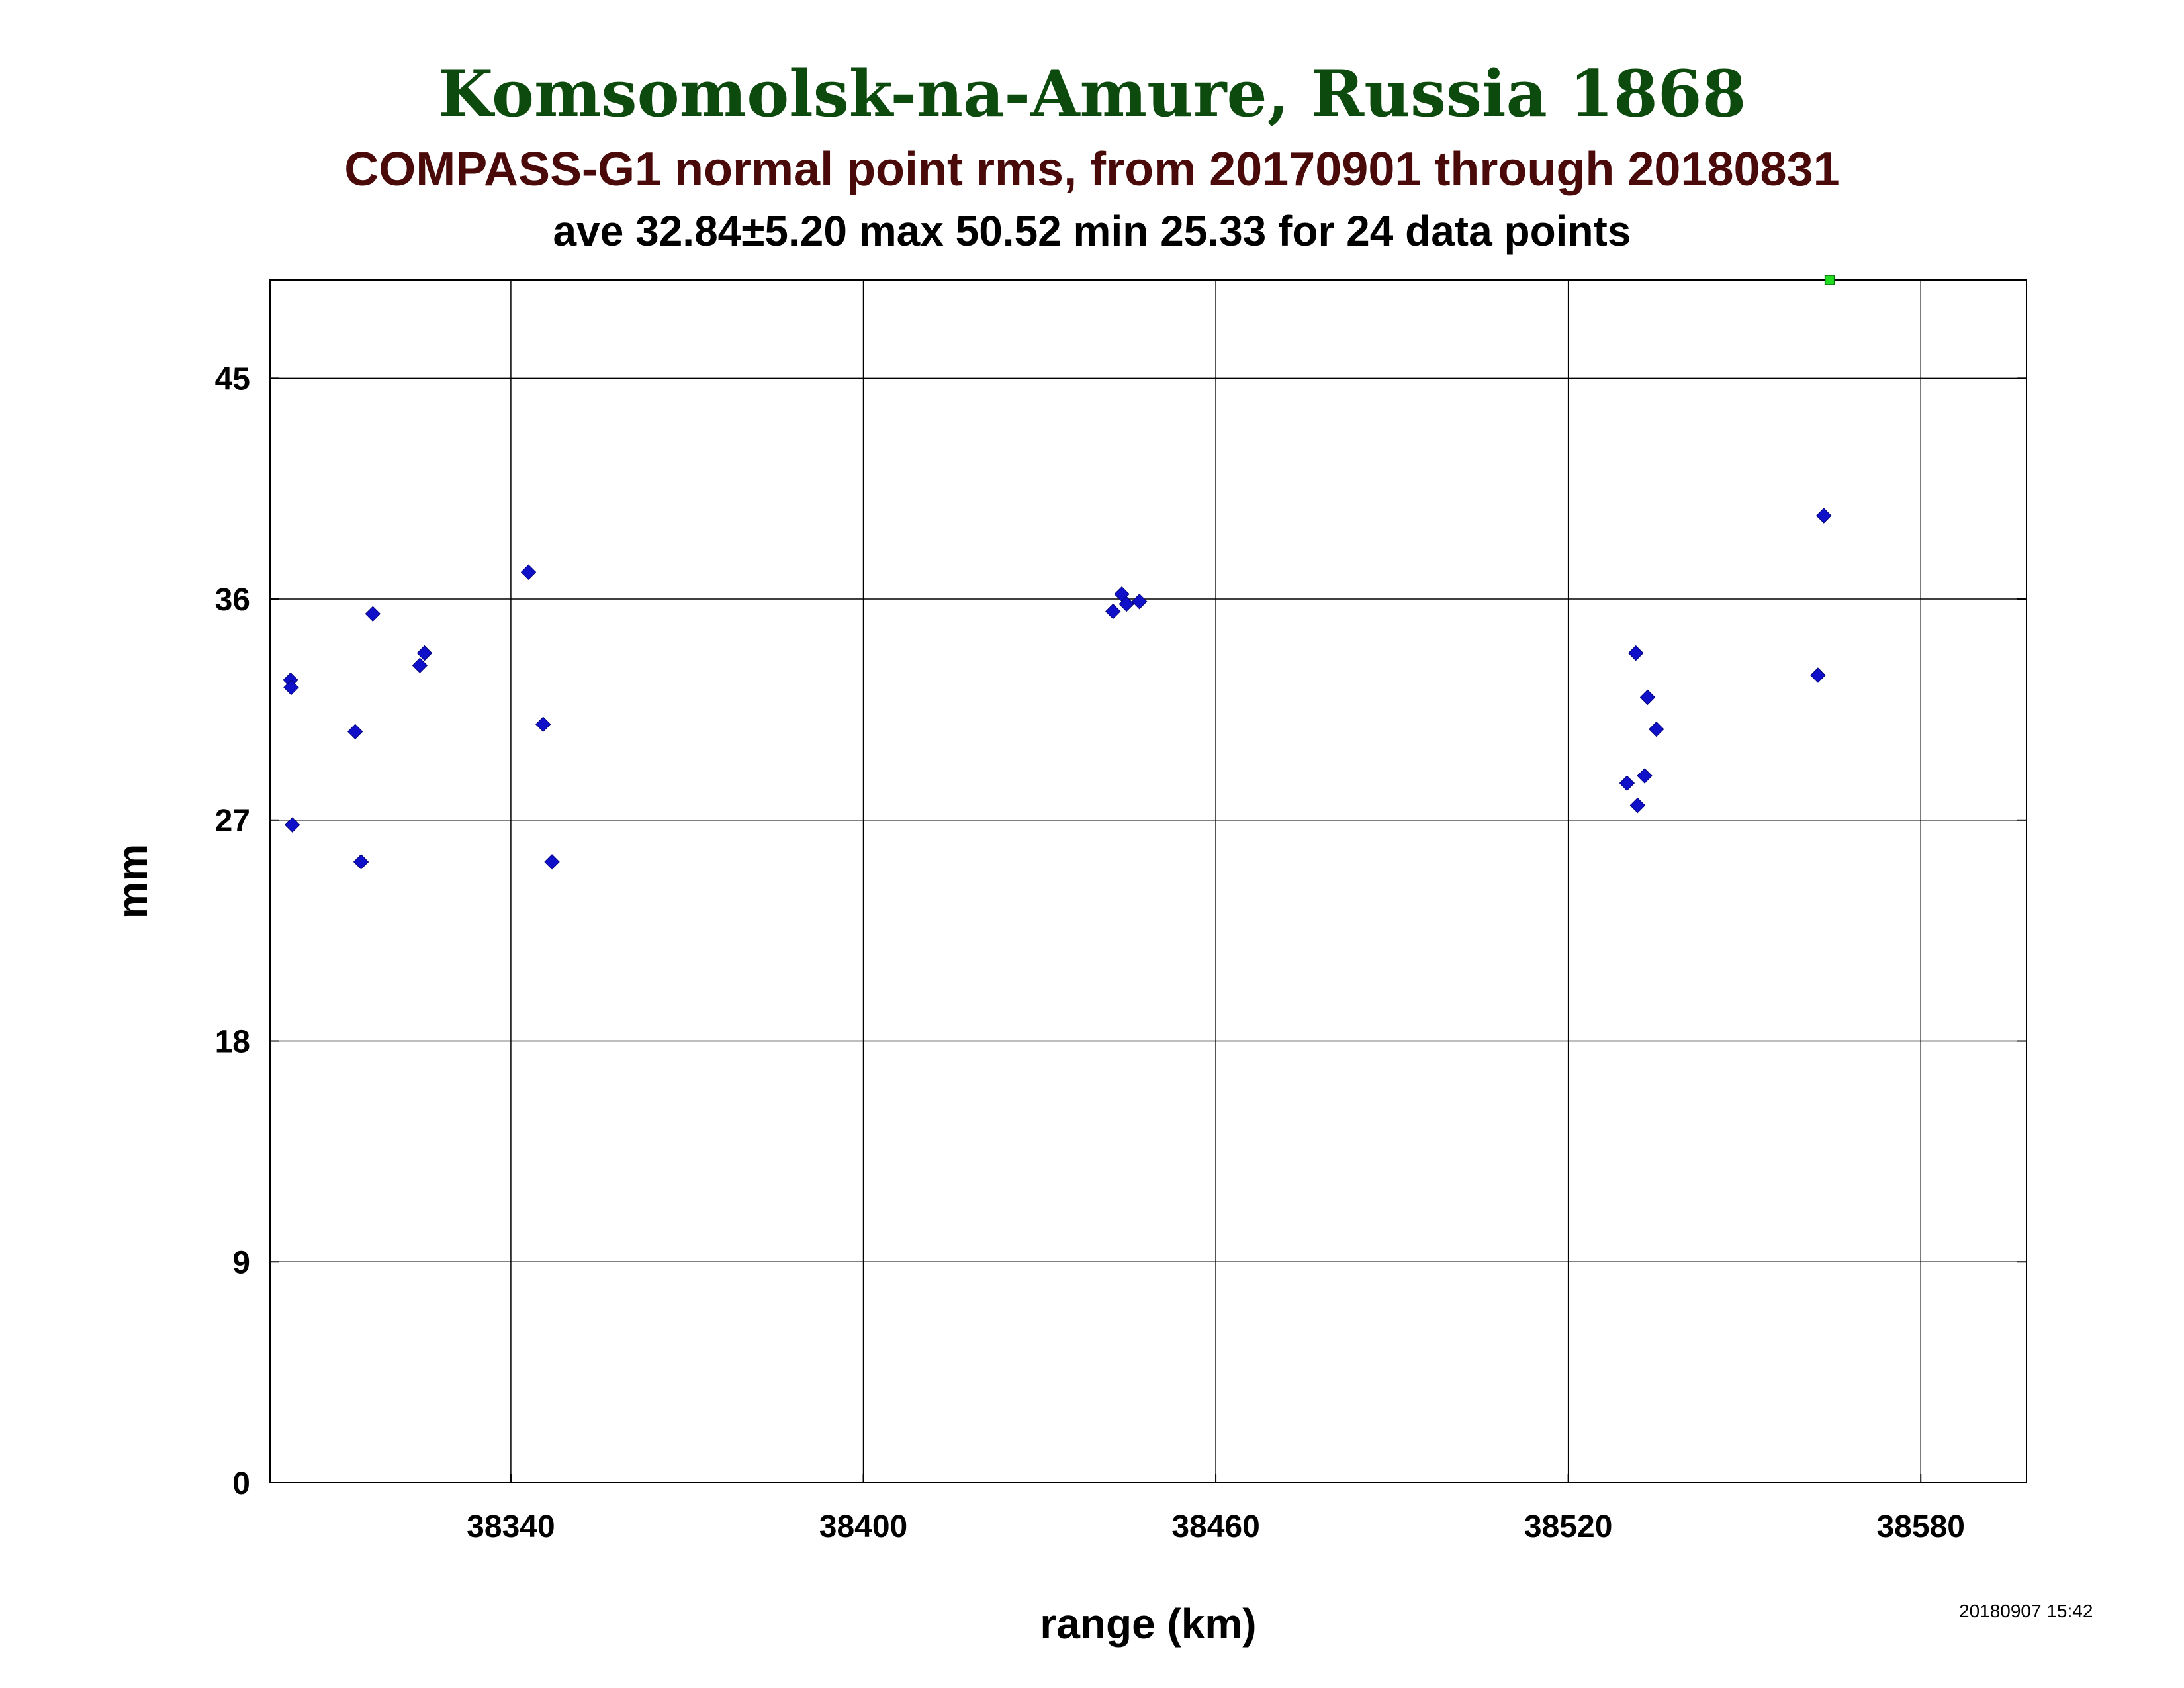  Describe the element at coordinates (241, 1262) in the screenshot. I see `y-tick-label: 9` at that location.